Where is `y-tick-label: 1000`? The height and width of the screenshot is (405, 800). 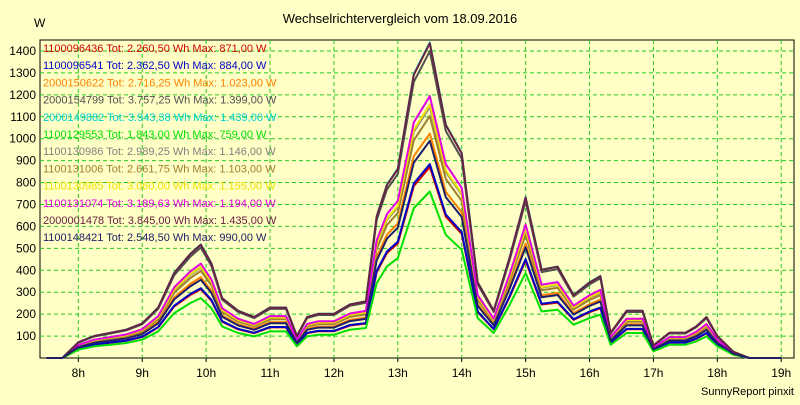 y-tick-label: 1000 is located at coordinates (22, 139).